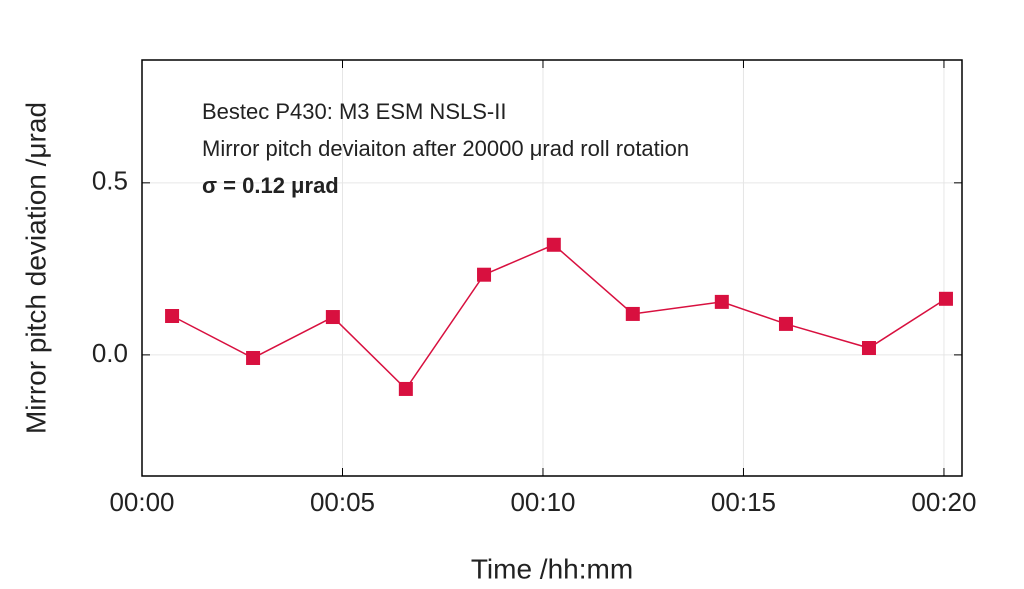 The width and height of the screenshot is (1024, 589). What do you see at coordinates (943, 502) in the screenshot?
I see `x-tick-label: 00:20` at bounding box center [943, 502].